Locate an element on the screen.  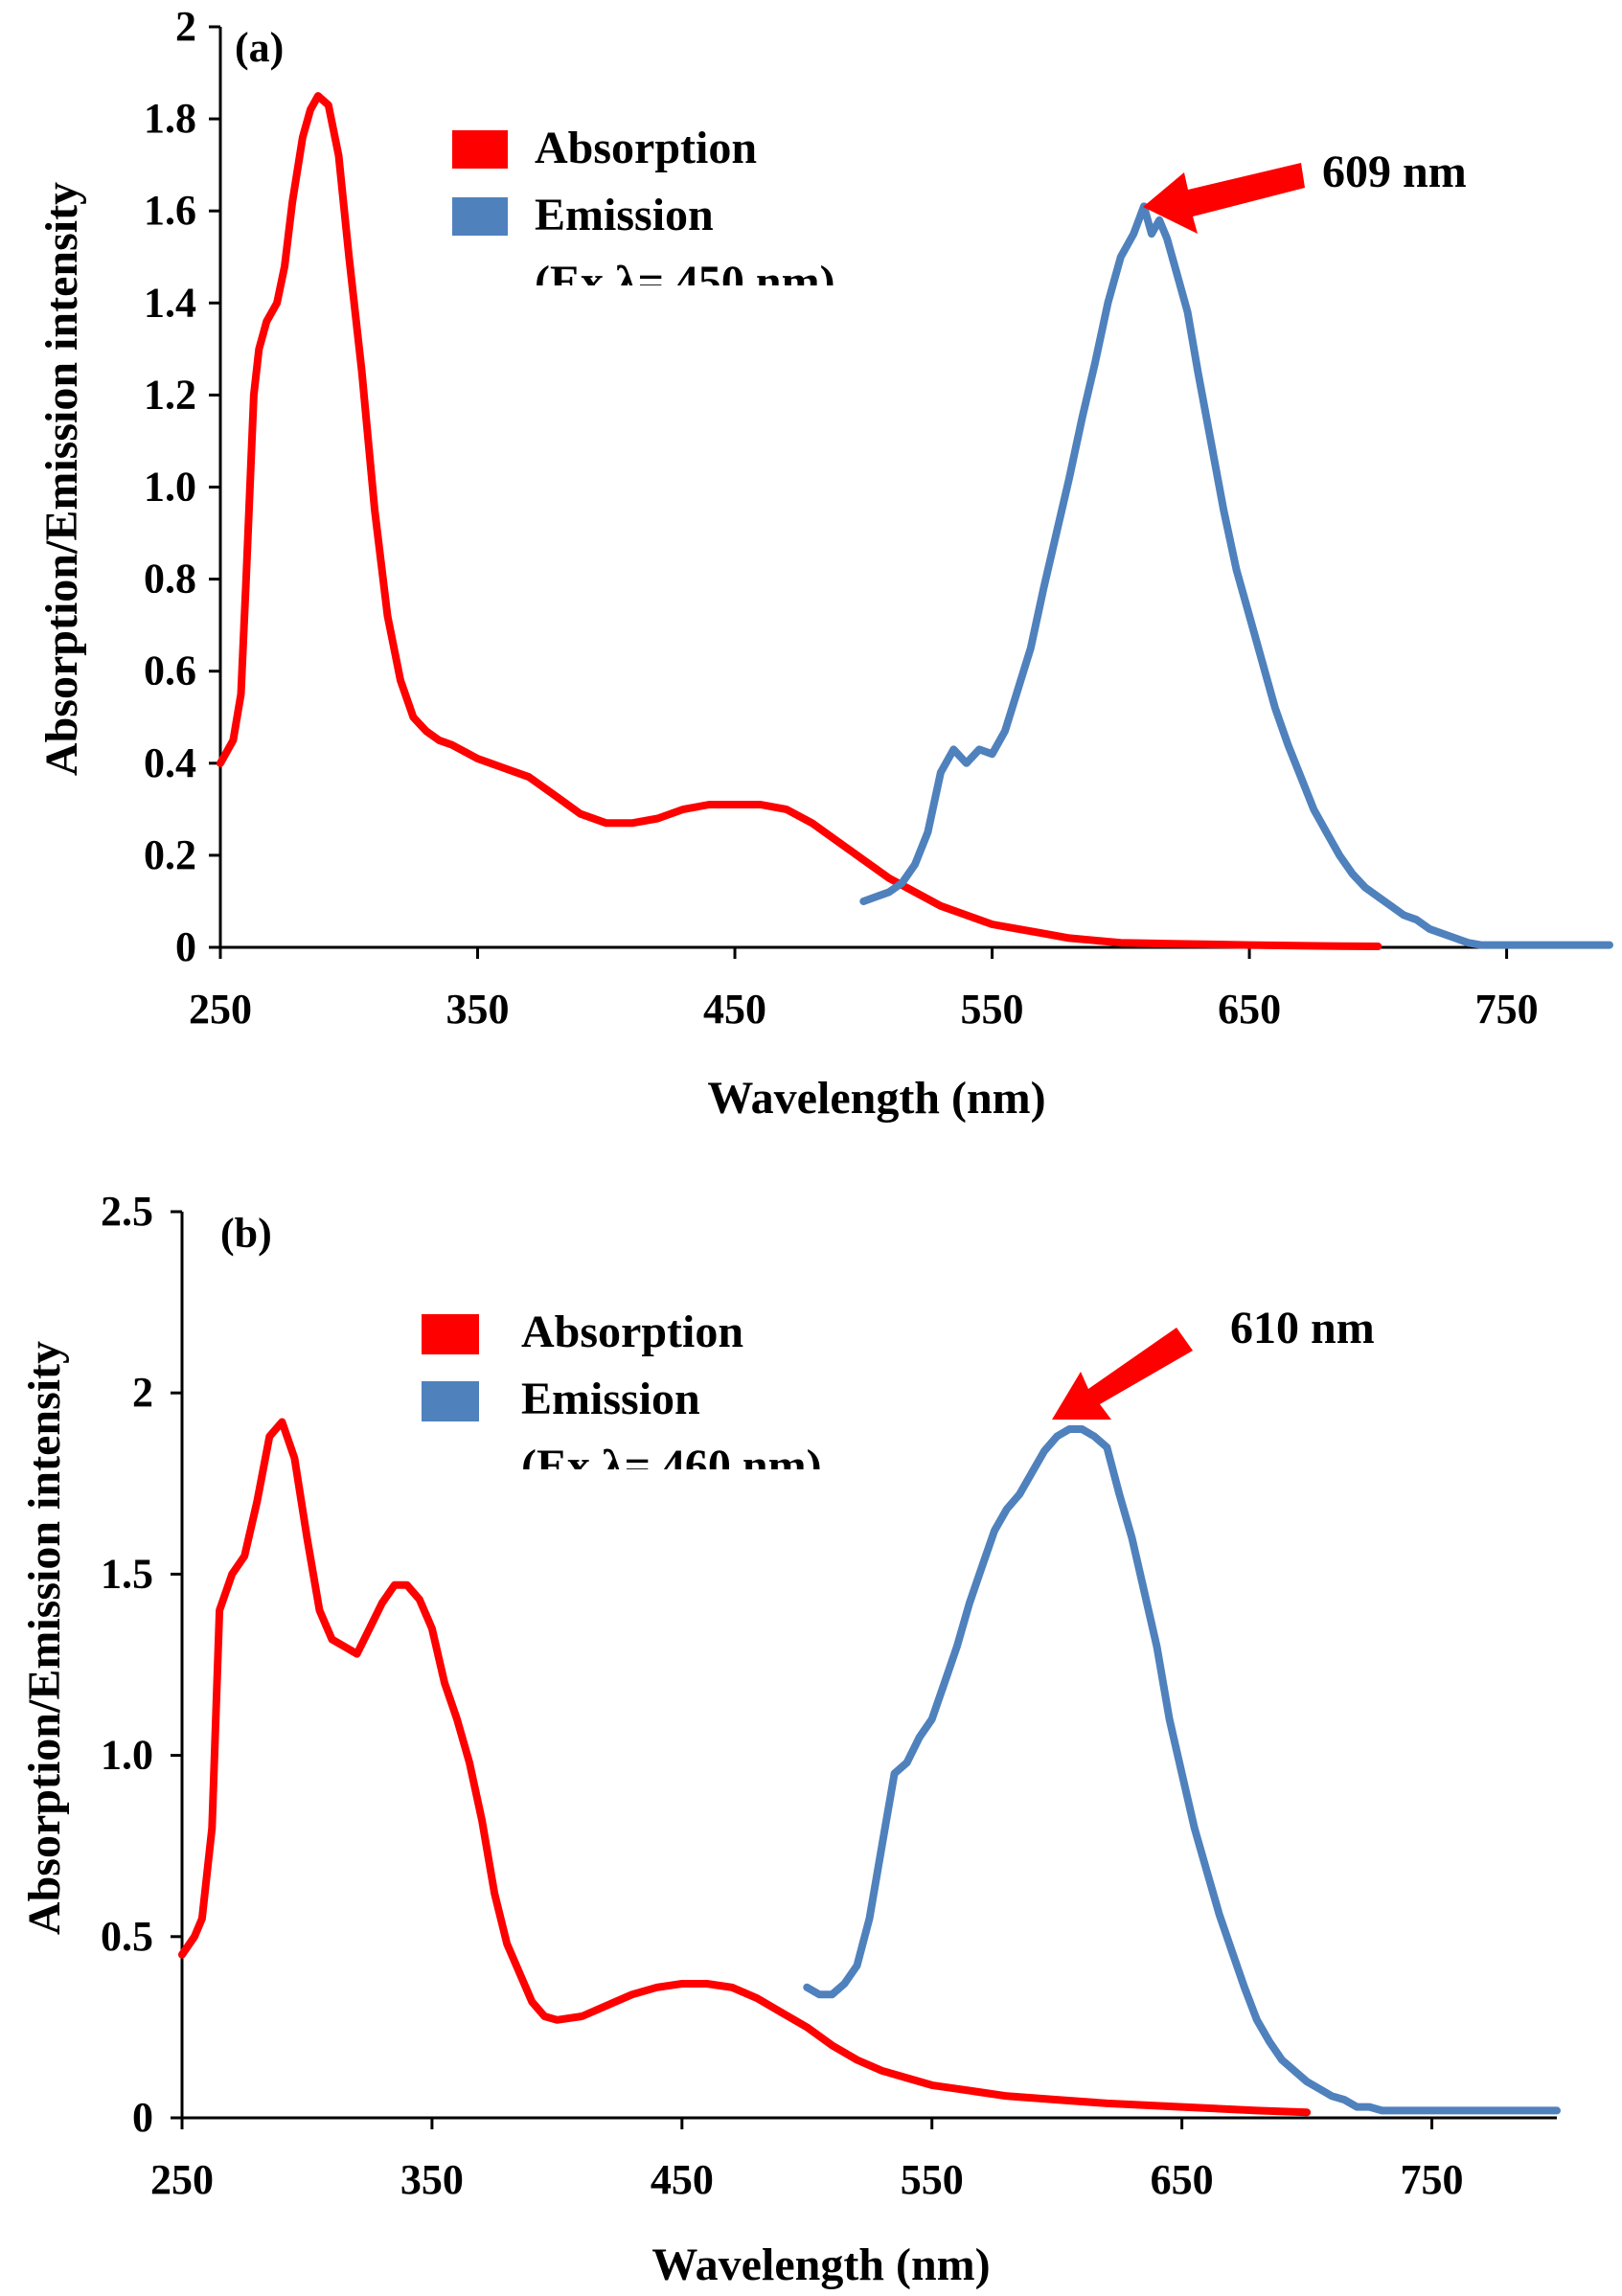
y-tick-label: 0.8 is located at coordinates (170, 579).